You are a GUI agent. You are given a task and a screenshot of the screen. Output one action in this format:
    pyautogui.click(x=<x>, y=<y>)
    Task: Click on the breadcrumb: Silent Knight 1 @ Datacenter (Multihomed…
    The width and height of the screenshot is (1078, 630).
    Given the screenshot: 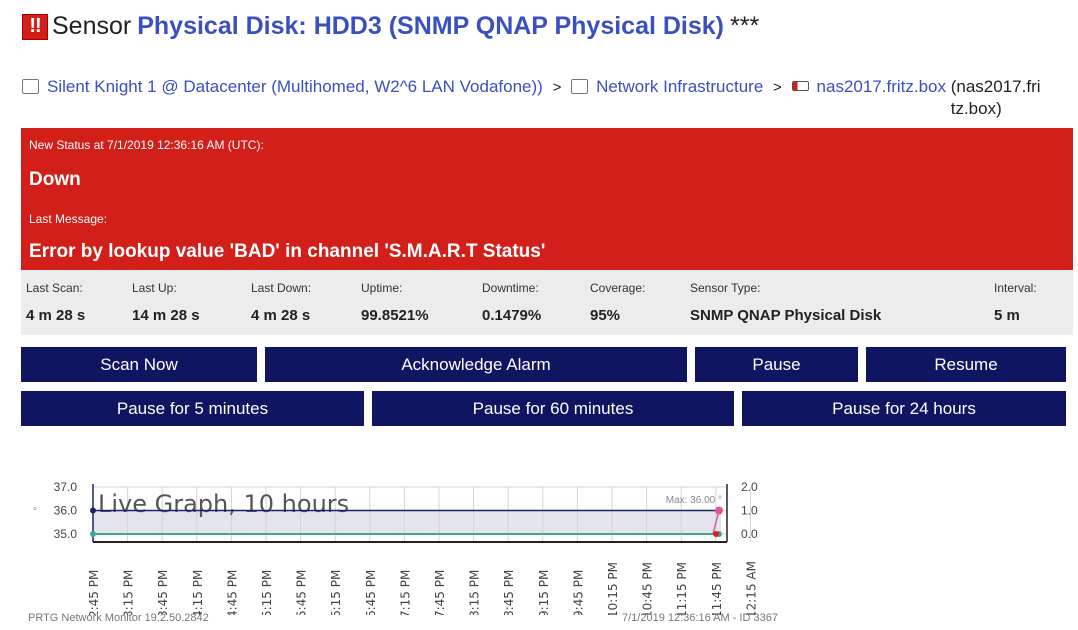 What is the action you would take?
    pyautogui.click(x=547, y=98)
    